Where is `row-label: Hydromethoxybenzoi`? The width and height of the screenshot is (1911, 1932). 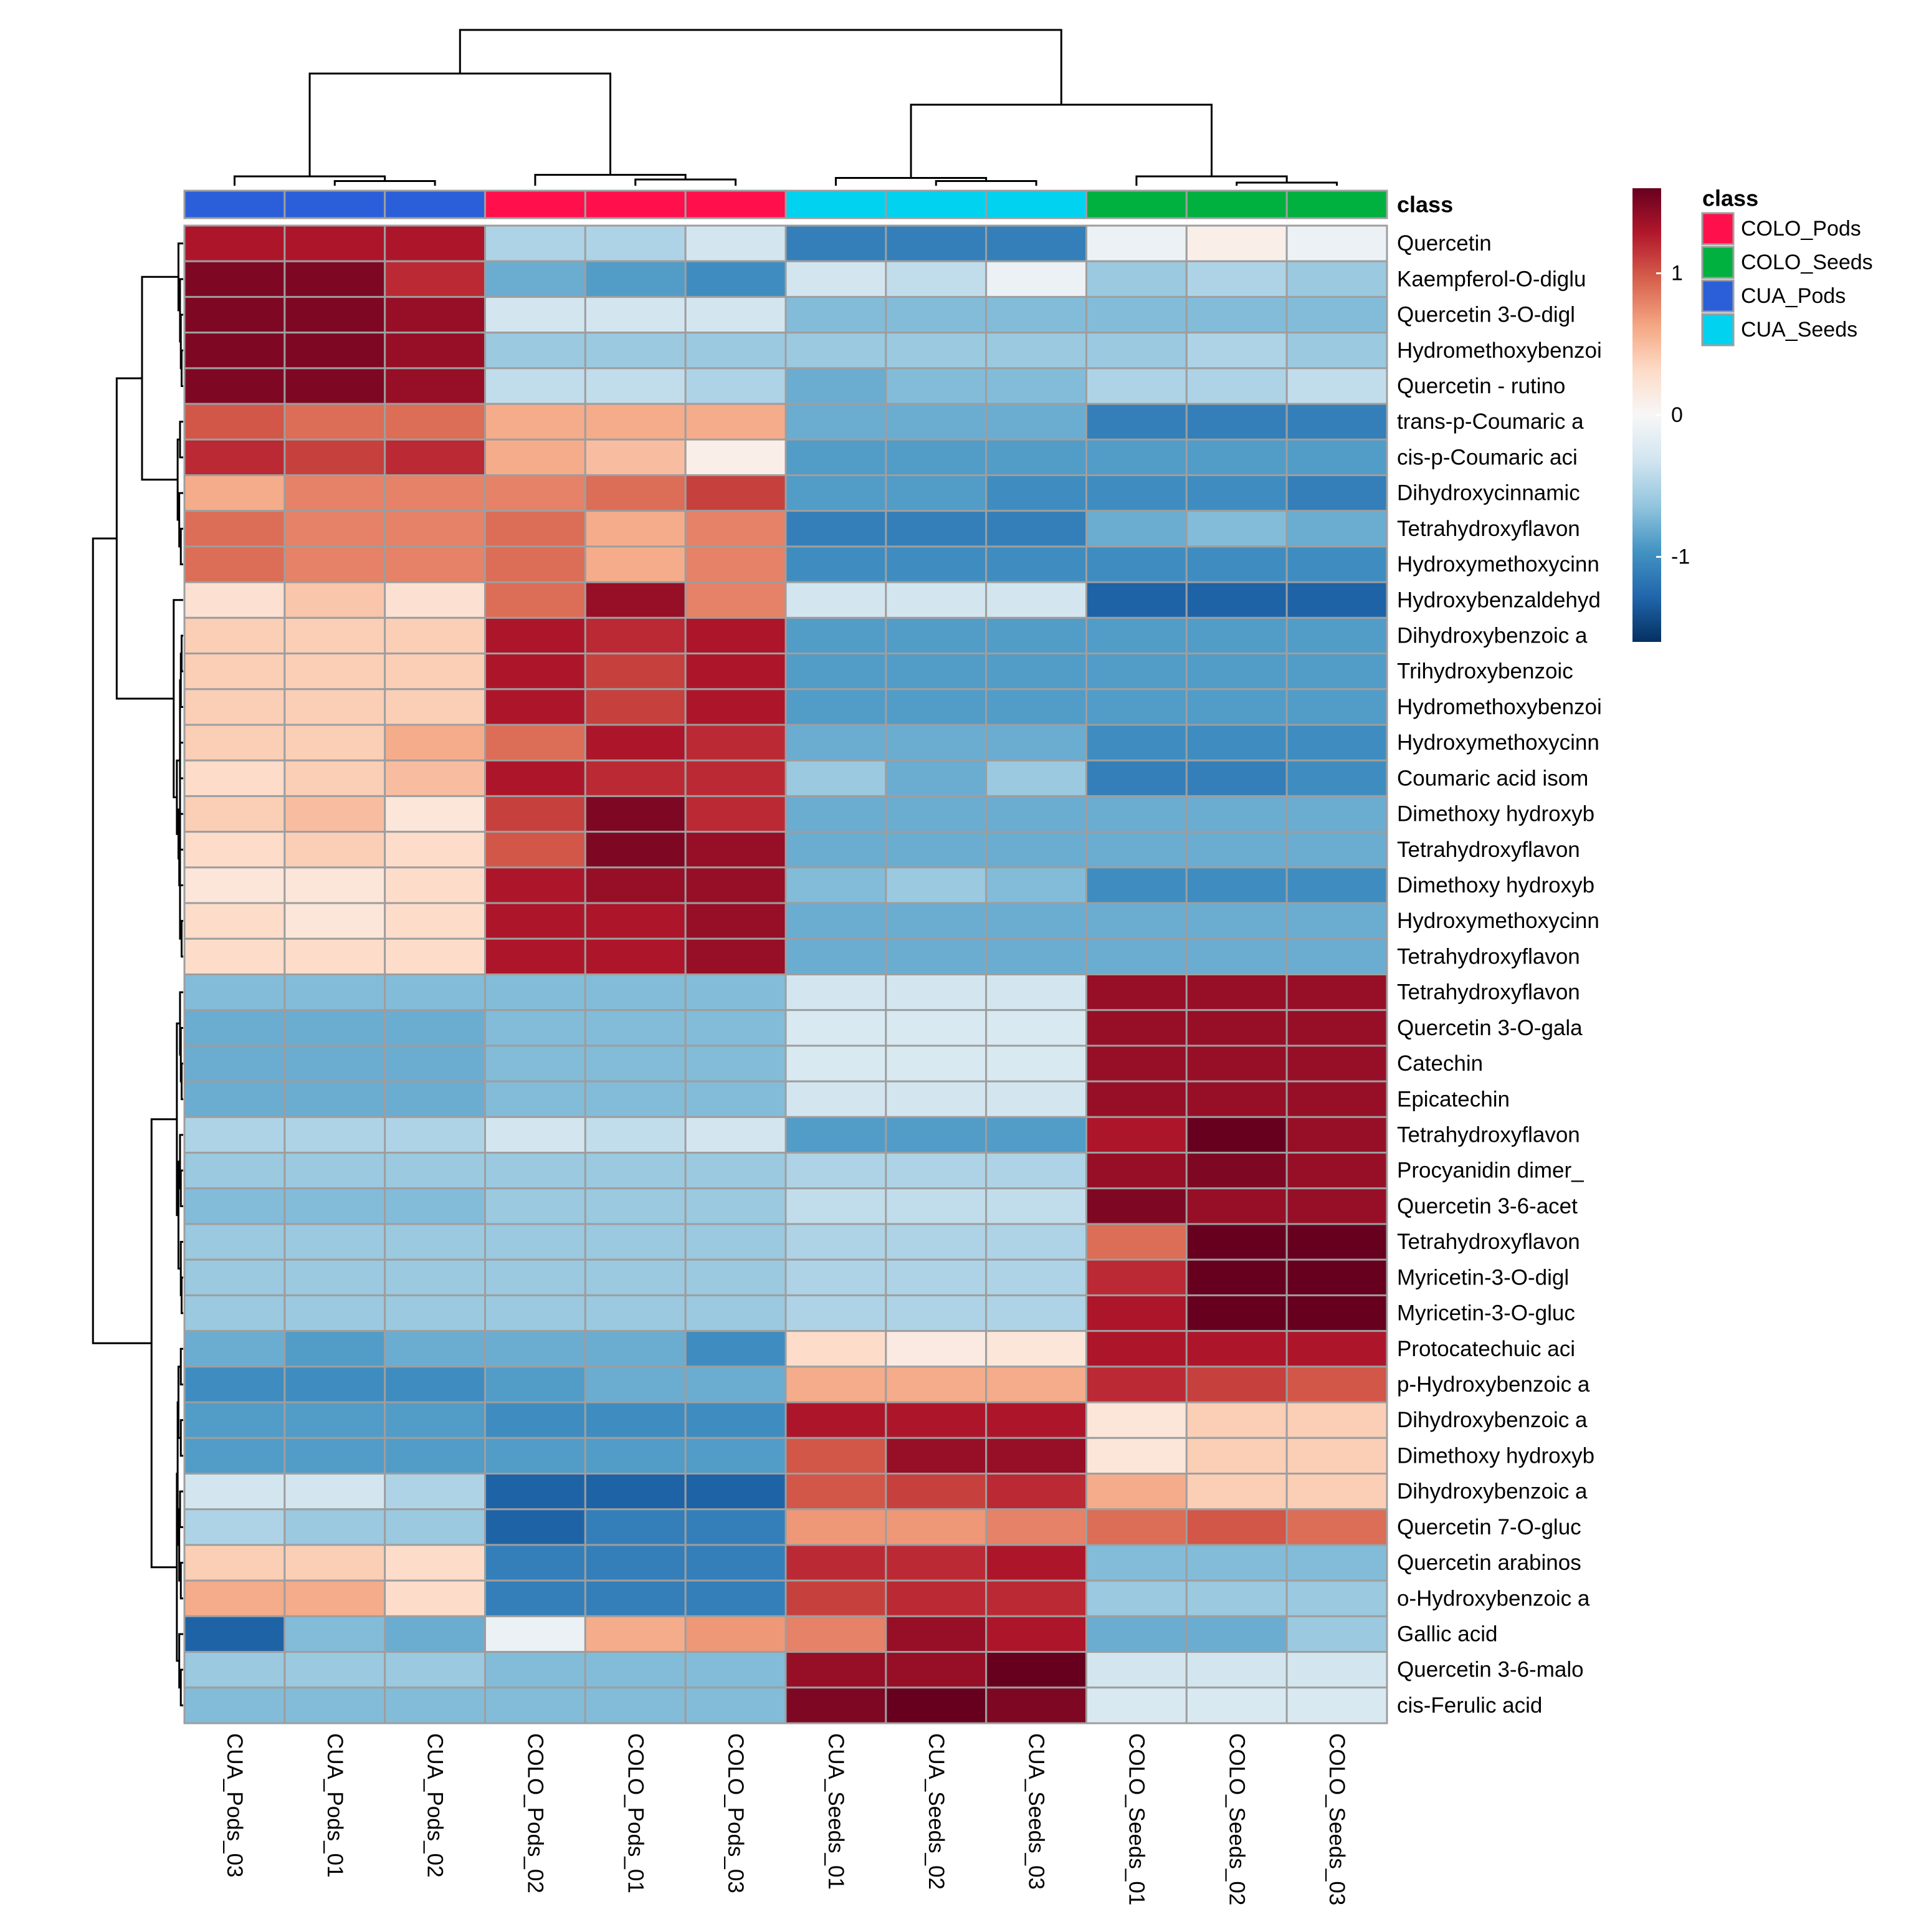 row-label: Hydromethoxybenzoi is located at coordinates (1499, 350).